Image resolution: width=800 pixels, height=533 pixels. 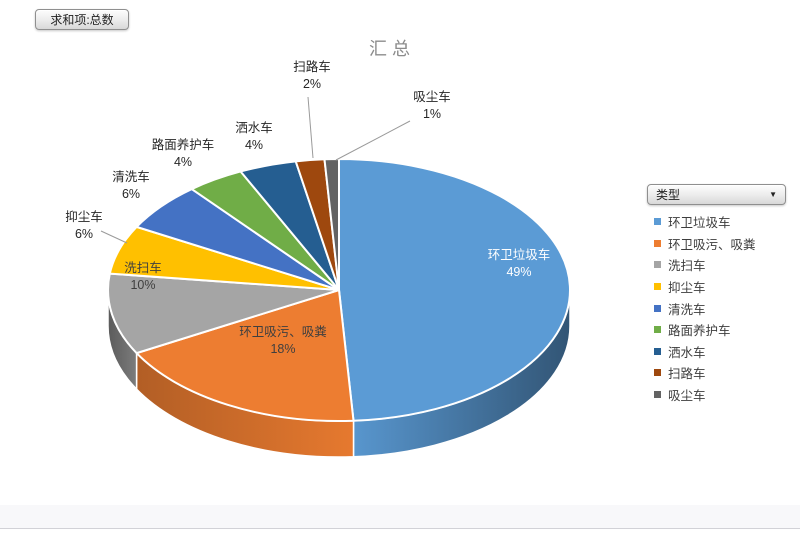 I want to click on data-label-8: 吸尘车 1%, so click(x=432, y=105).